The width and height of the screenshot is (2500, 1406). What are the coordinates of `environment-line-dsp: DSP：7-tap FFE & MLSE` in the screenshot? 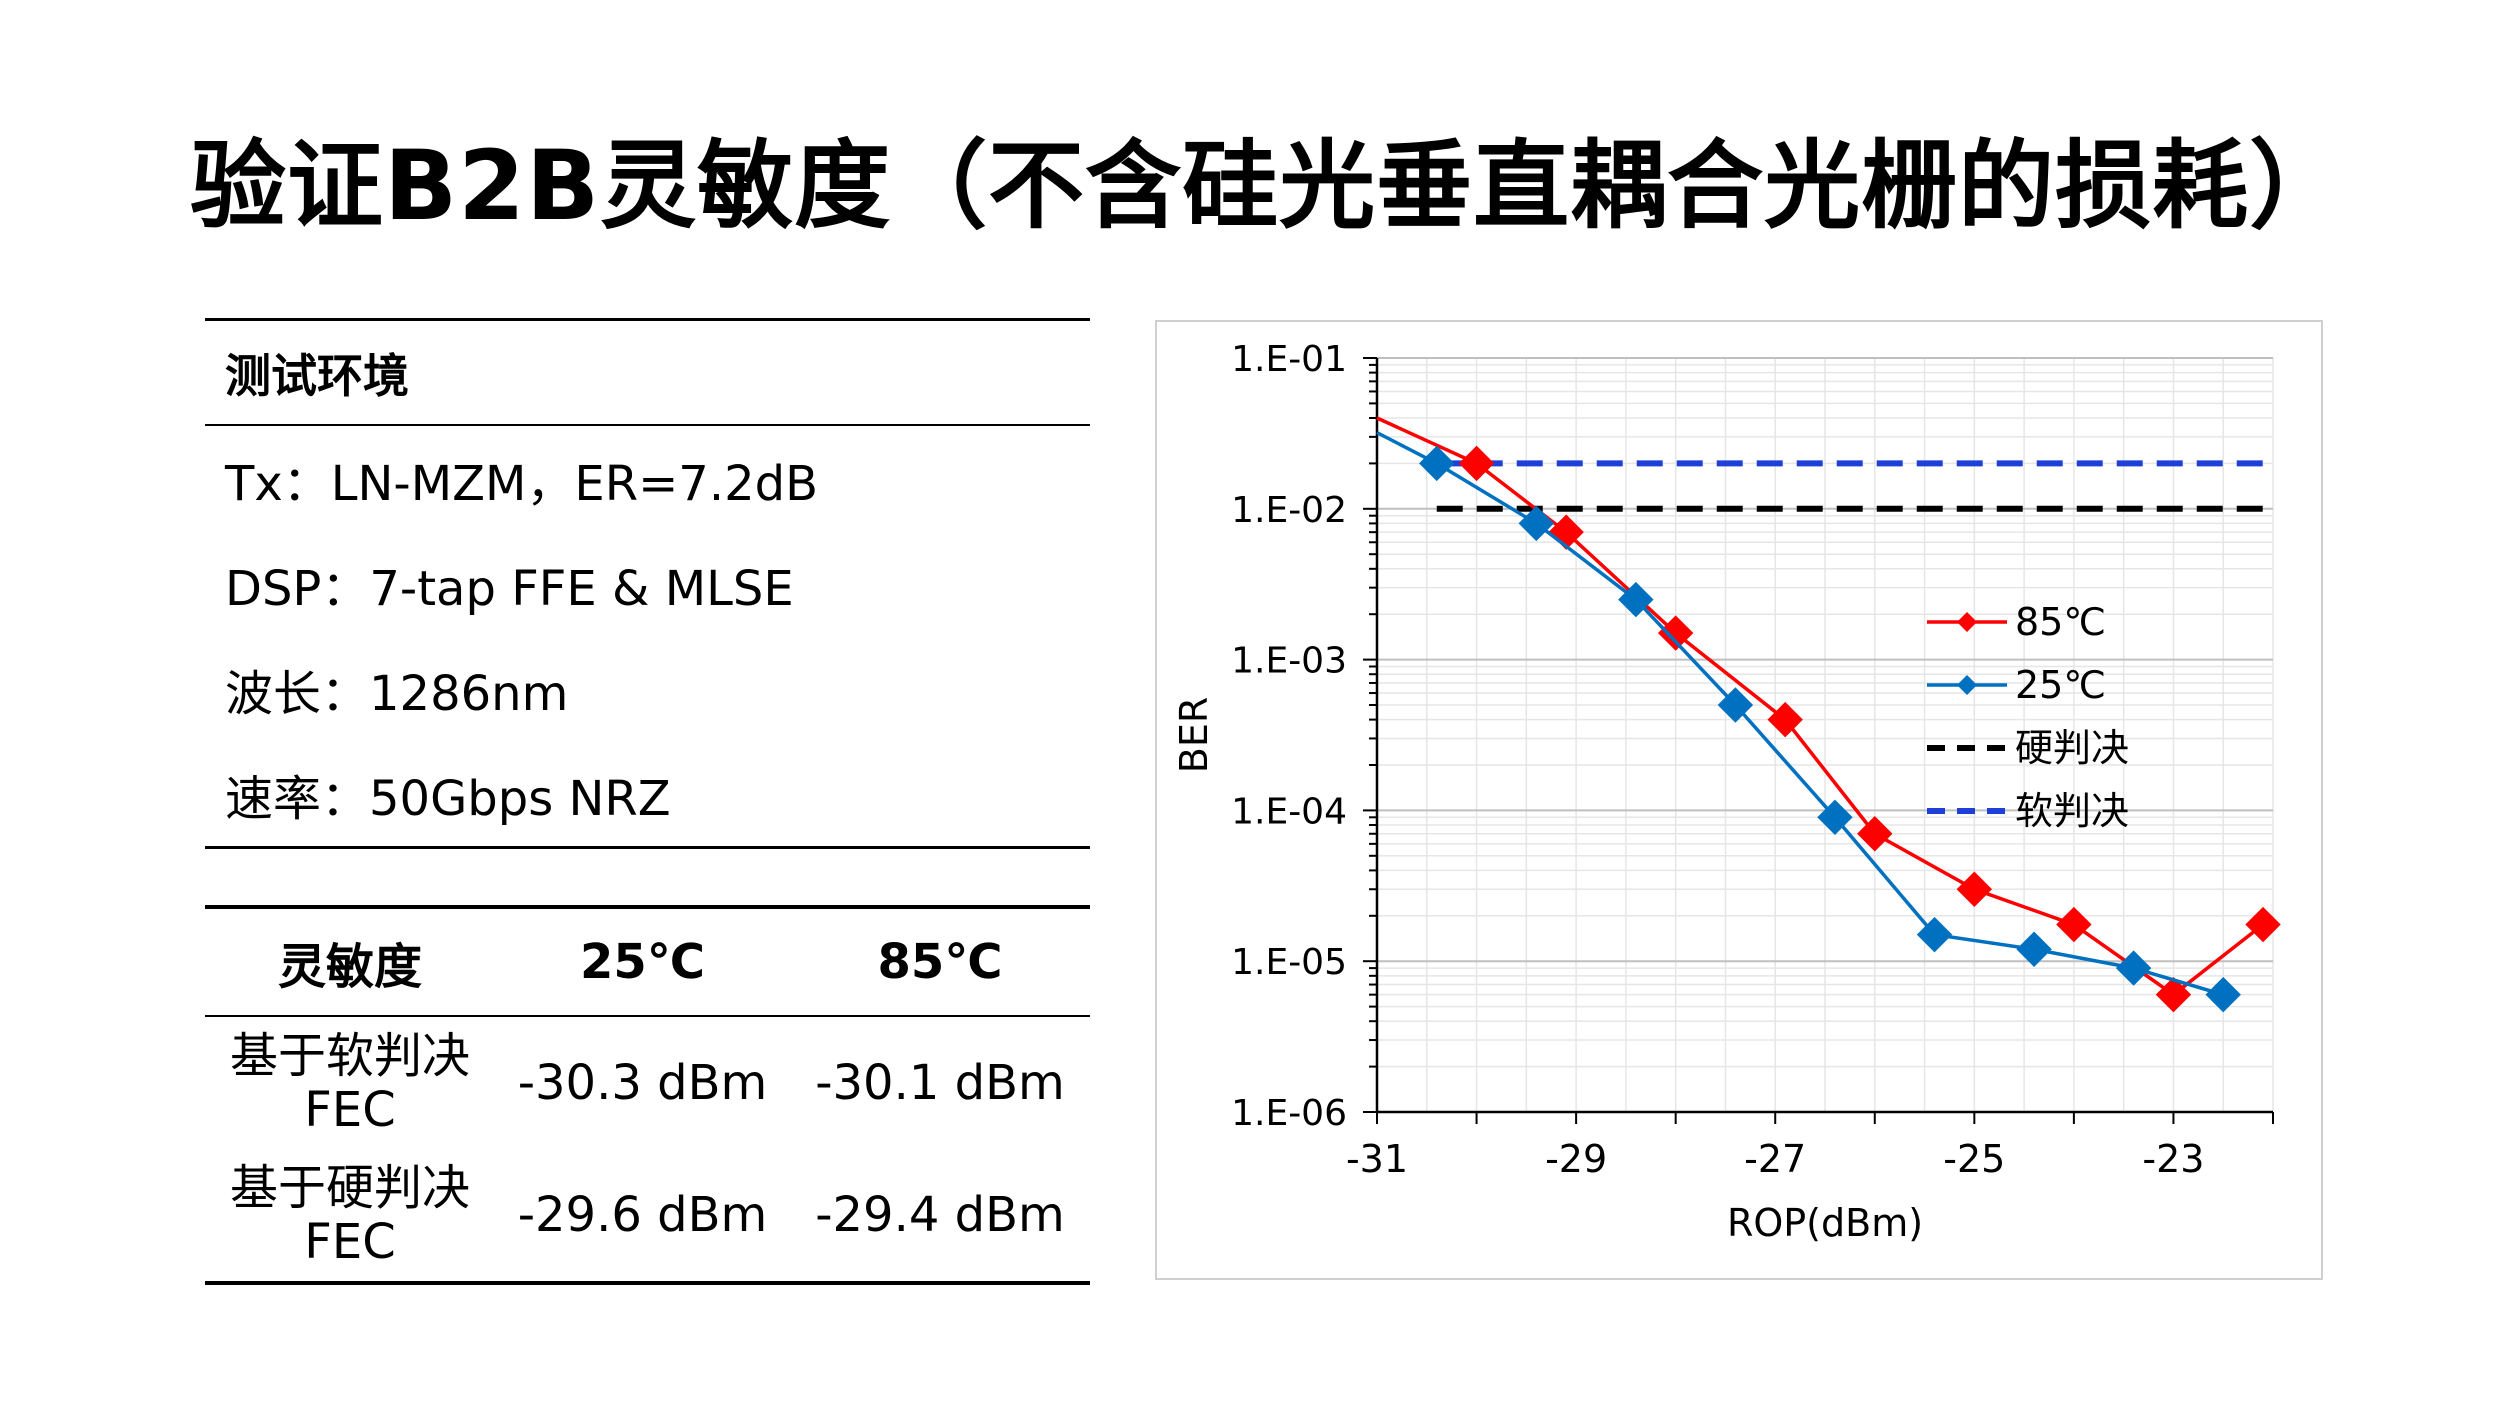 It's located at (509, 588).